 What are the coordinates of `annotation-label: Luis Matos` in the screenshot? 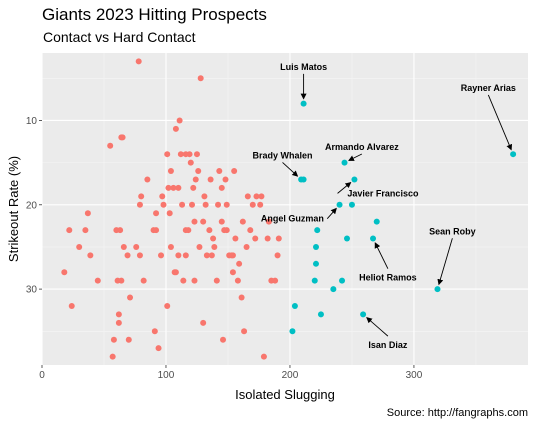 It's located at (303, 67).